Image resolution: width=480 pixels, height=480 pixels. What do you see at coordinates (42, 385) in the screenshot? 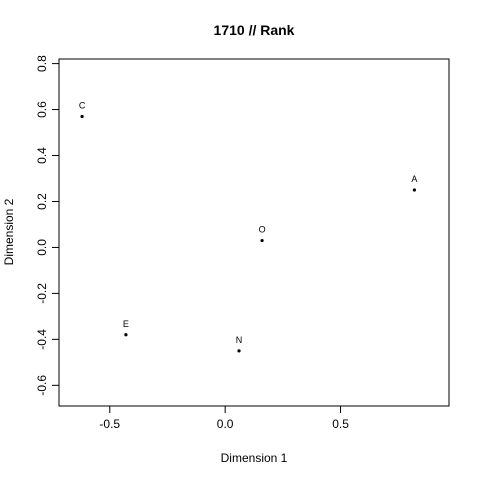
I see `y-tick-label: -0.6` at bounding box center [42, 385].